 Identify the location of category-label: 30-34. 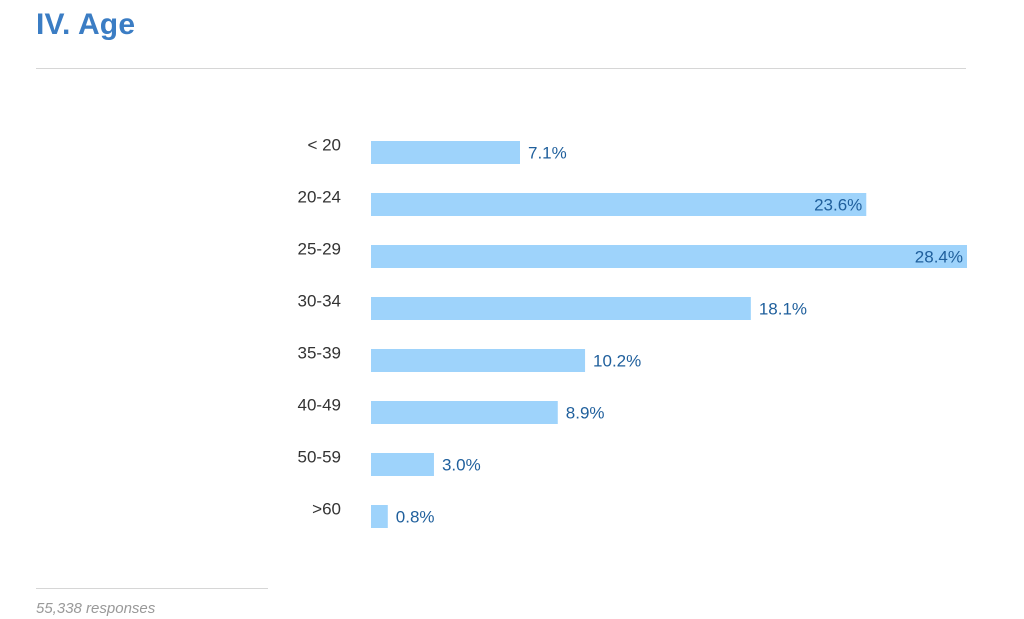
(319, 301).